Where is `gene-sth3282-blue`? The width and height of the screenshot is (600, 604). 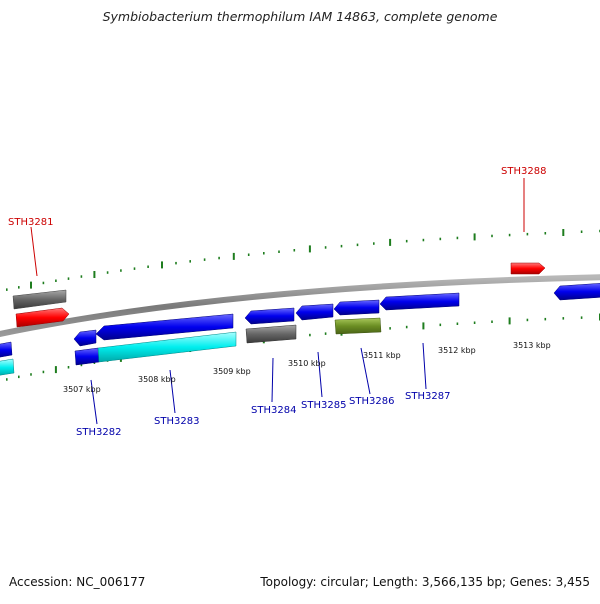
gene-sth3282-blue is located at coordinates (164, 327).